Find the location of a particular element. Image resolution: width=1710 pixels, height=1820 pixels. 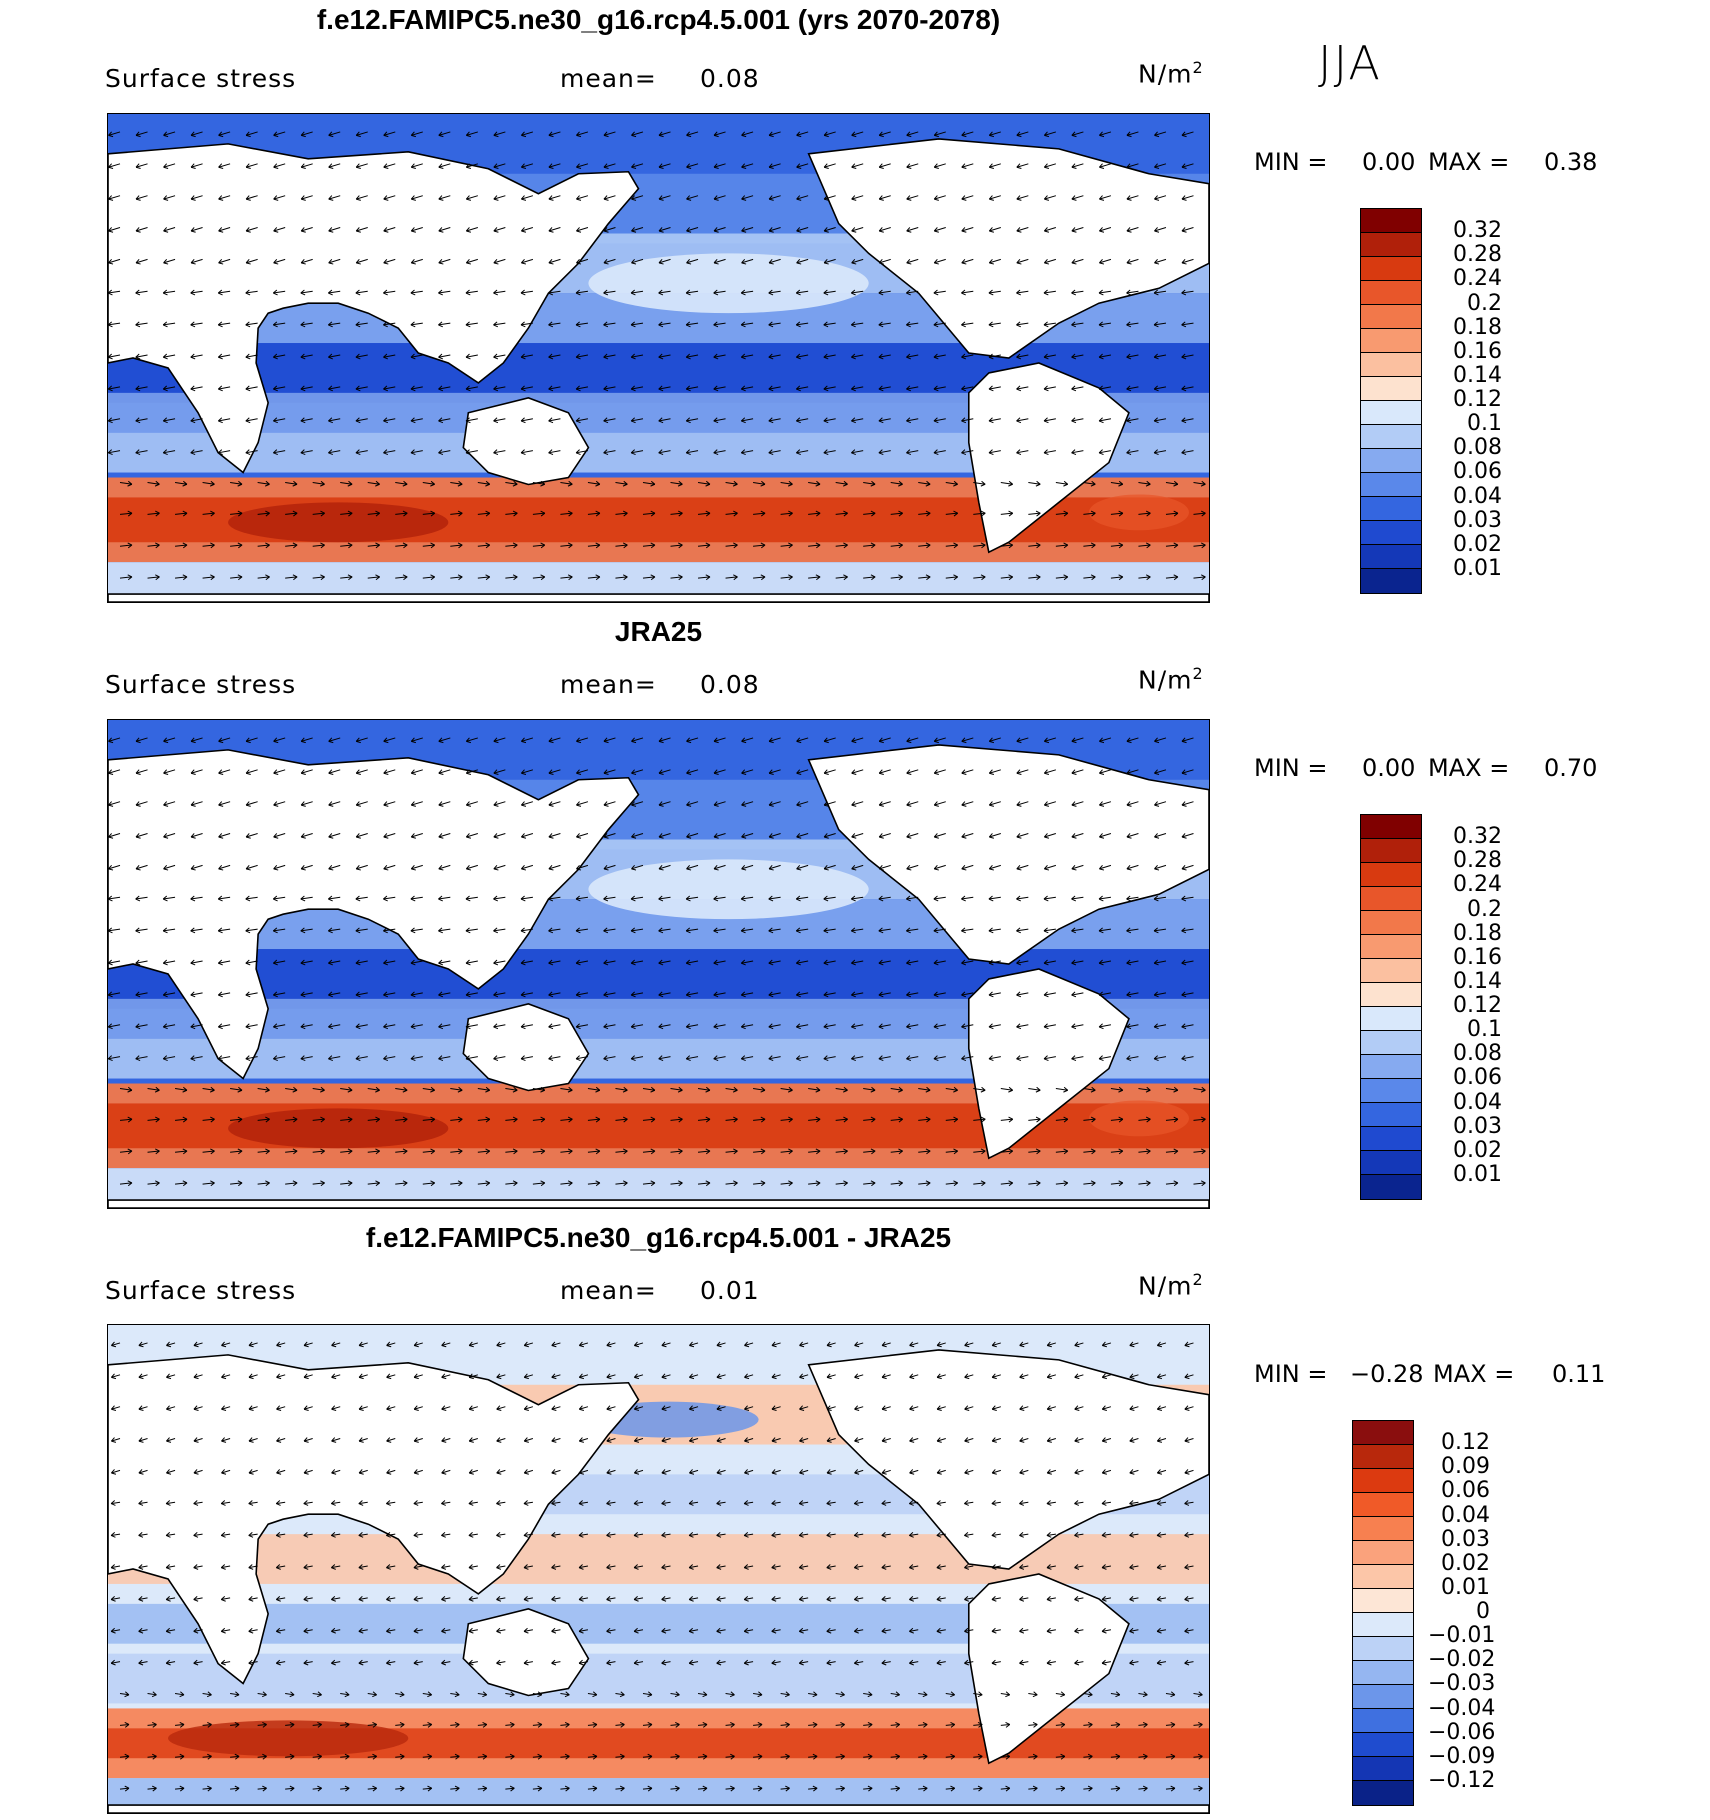

panel-2-max-label: MAX = is located at coordinates (1469, 768).